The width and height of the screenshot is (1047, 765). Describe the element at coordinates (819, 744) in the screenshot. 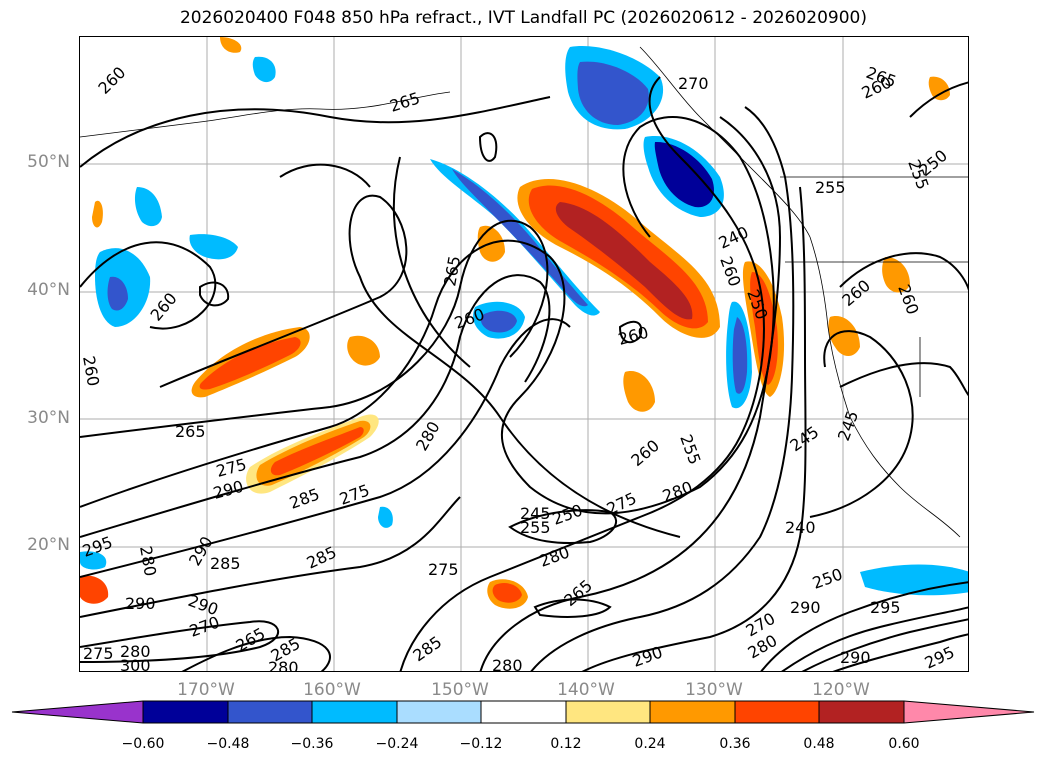

I see `colorbar-tick: 0.48` at that location.